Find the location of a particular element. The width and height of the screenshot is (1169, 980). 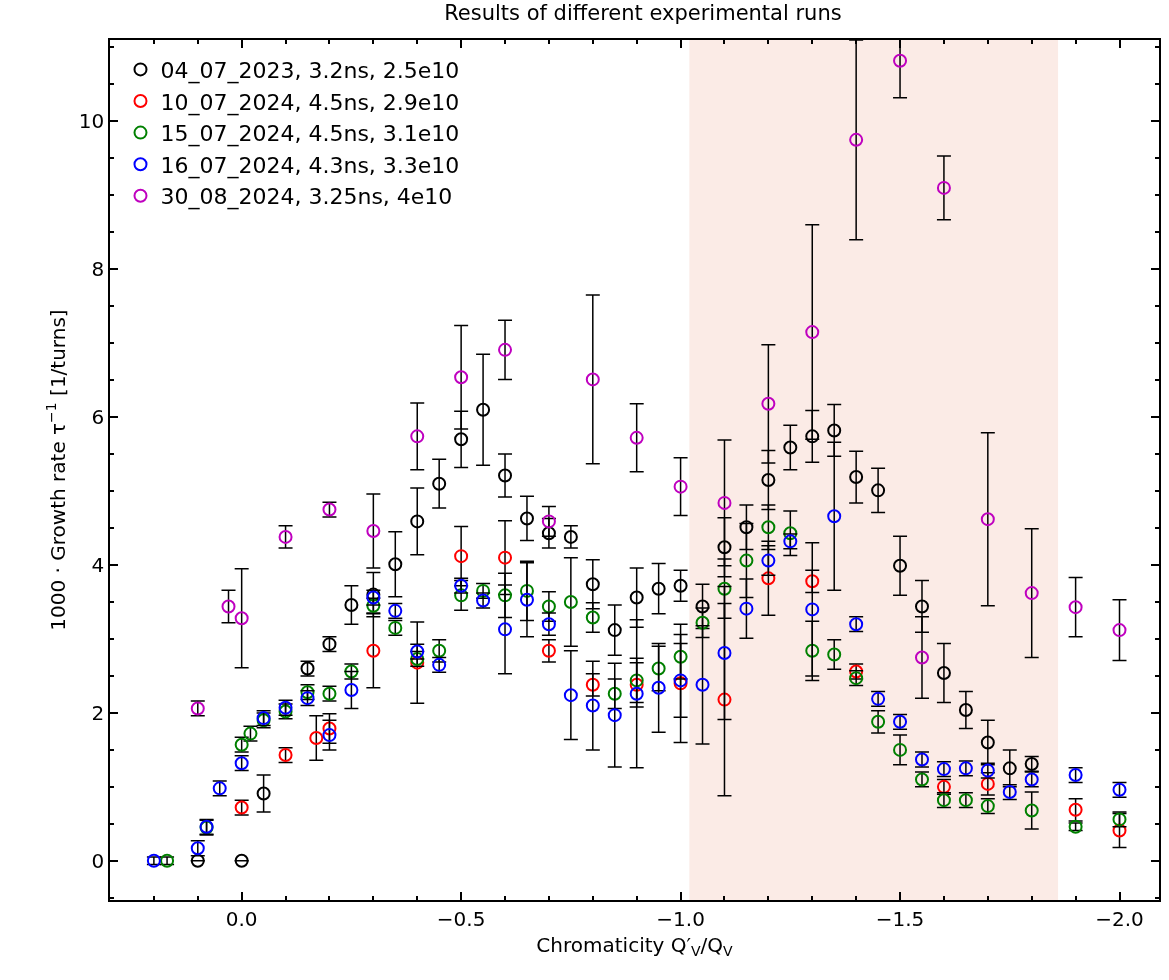

legend-label: 16_07_2024, 4.3ns, 3.3e10 is located at coordinates (310, 165).